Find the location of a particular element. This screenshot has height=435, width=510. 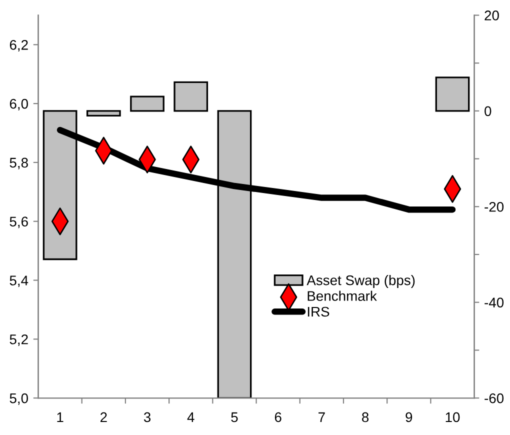

y2-tick-label: -40 is located at coordinates (494, 303).